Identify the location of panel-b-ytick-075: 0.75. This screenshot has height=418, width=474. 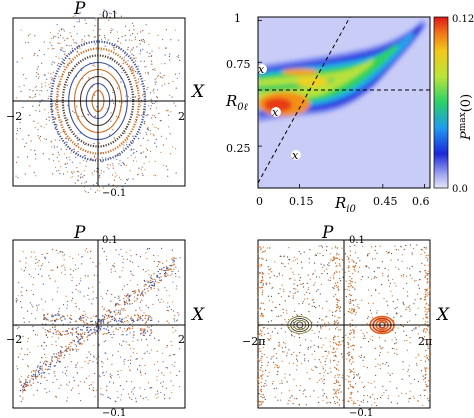
(238, 64).